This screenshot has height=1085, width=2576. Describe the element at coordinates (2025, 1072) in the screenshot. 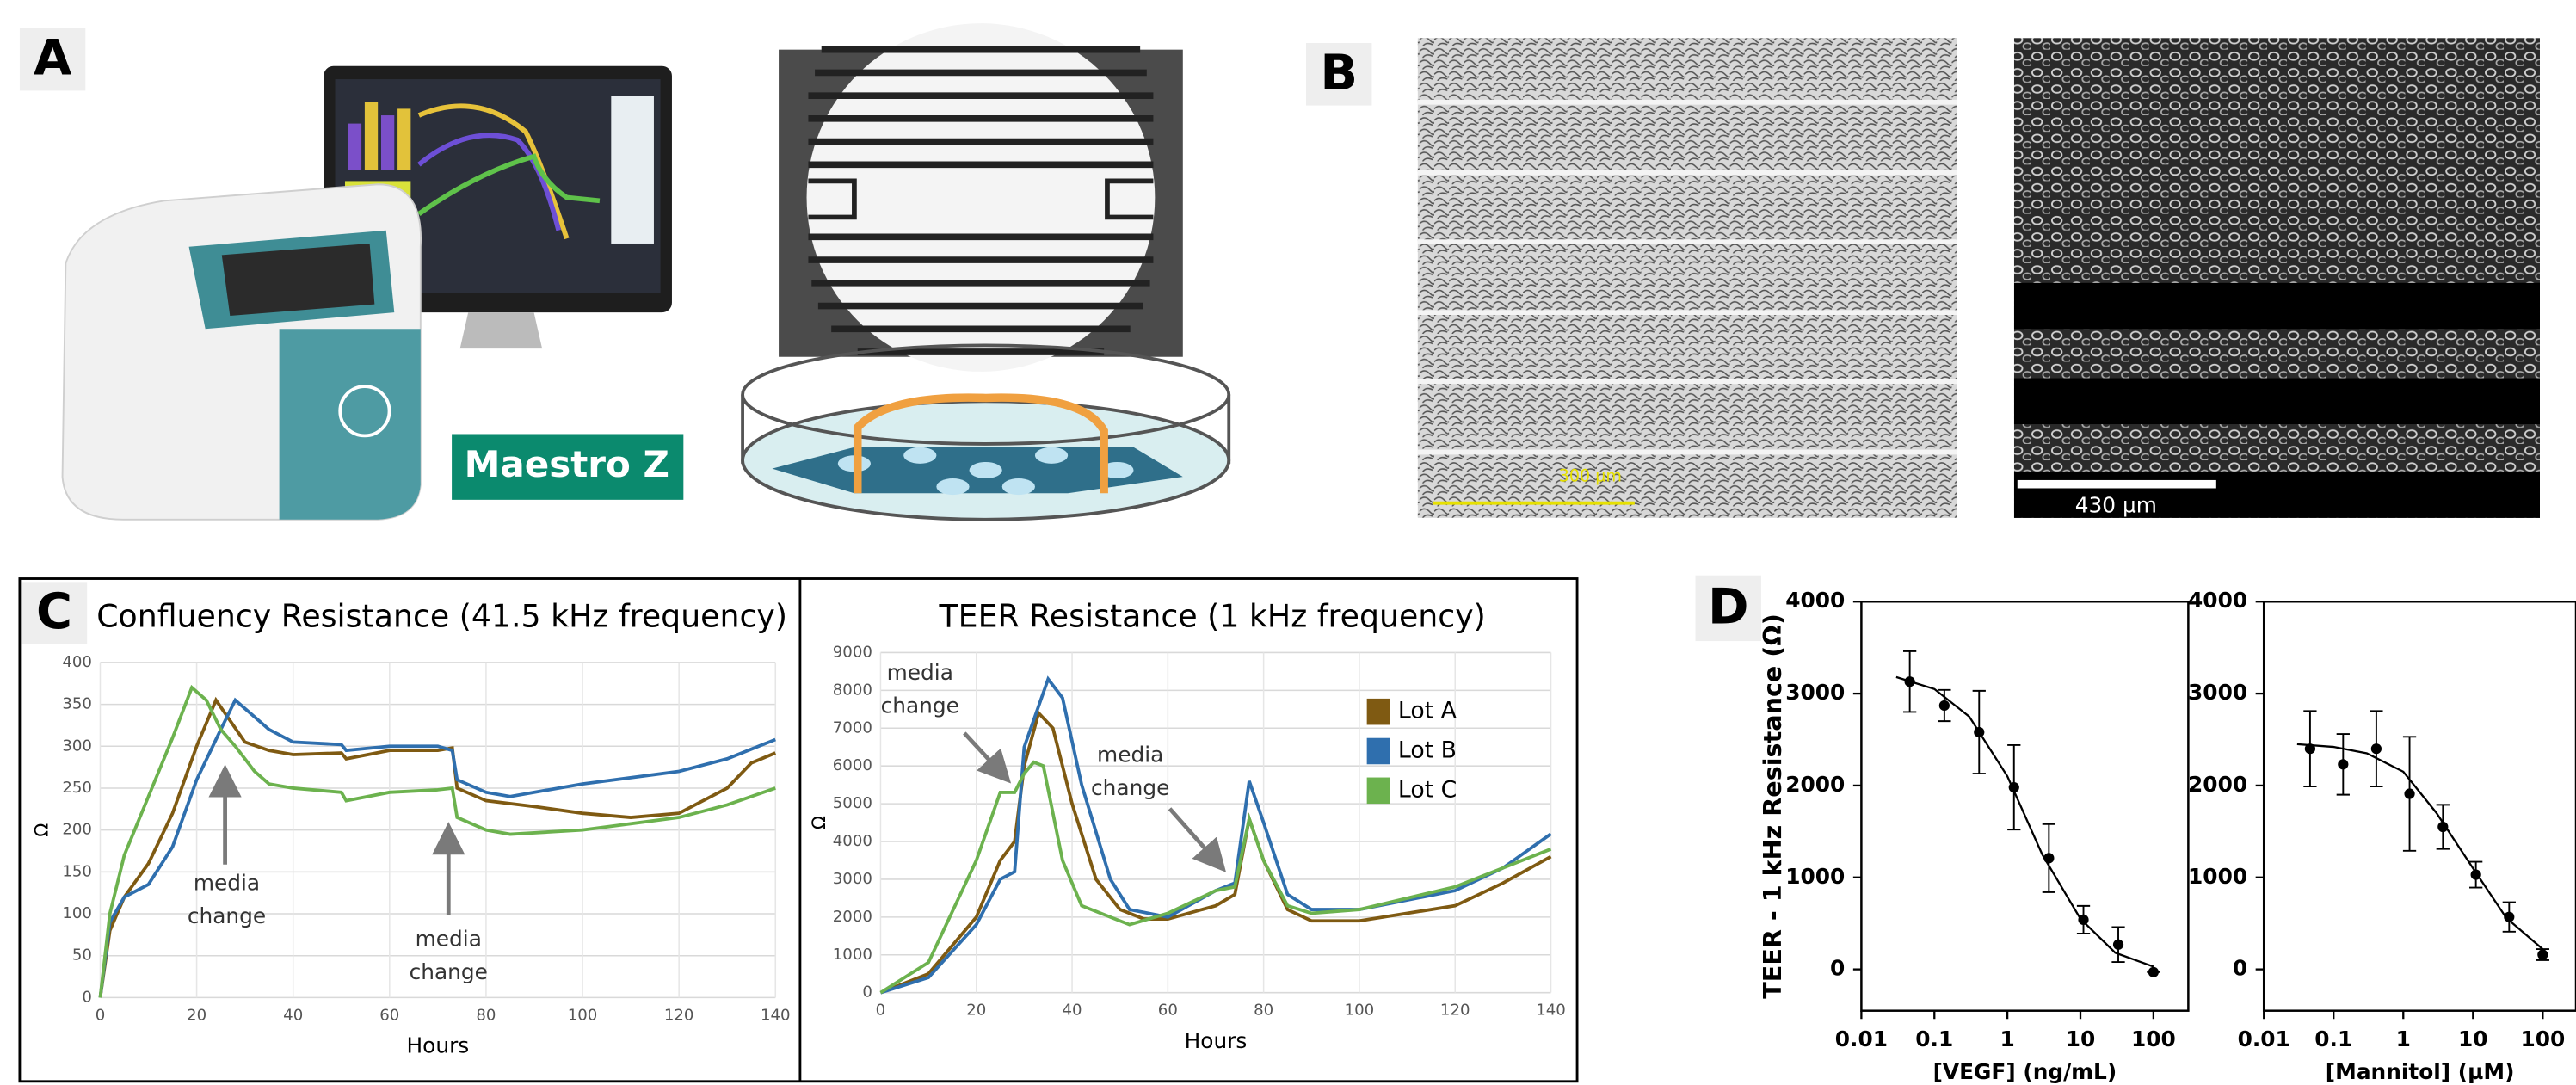

I see `x-axis-label: [VEGF] (ng/mL)` at that location.